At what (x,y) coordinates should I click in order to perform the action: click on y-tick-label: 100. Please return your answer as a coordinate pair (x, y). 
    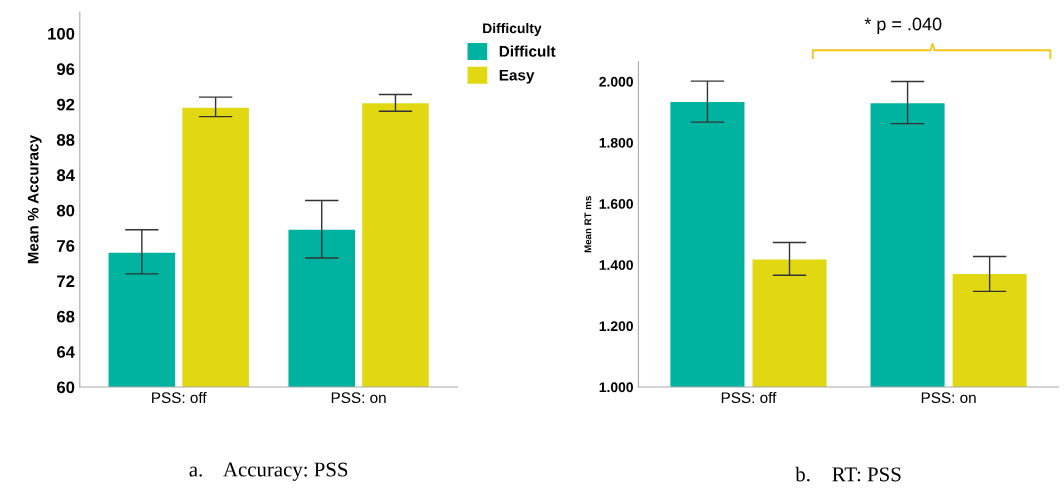
    Looking at the image, I should click on (61, 33).